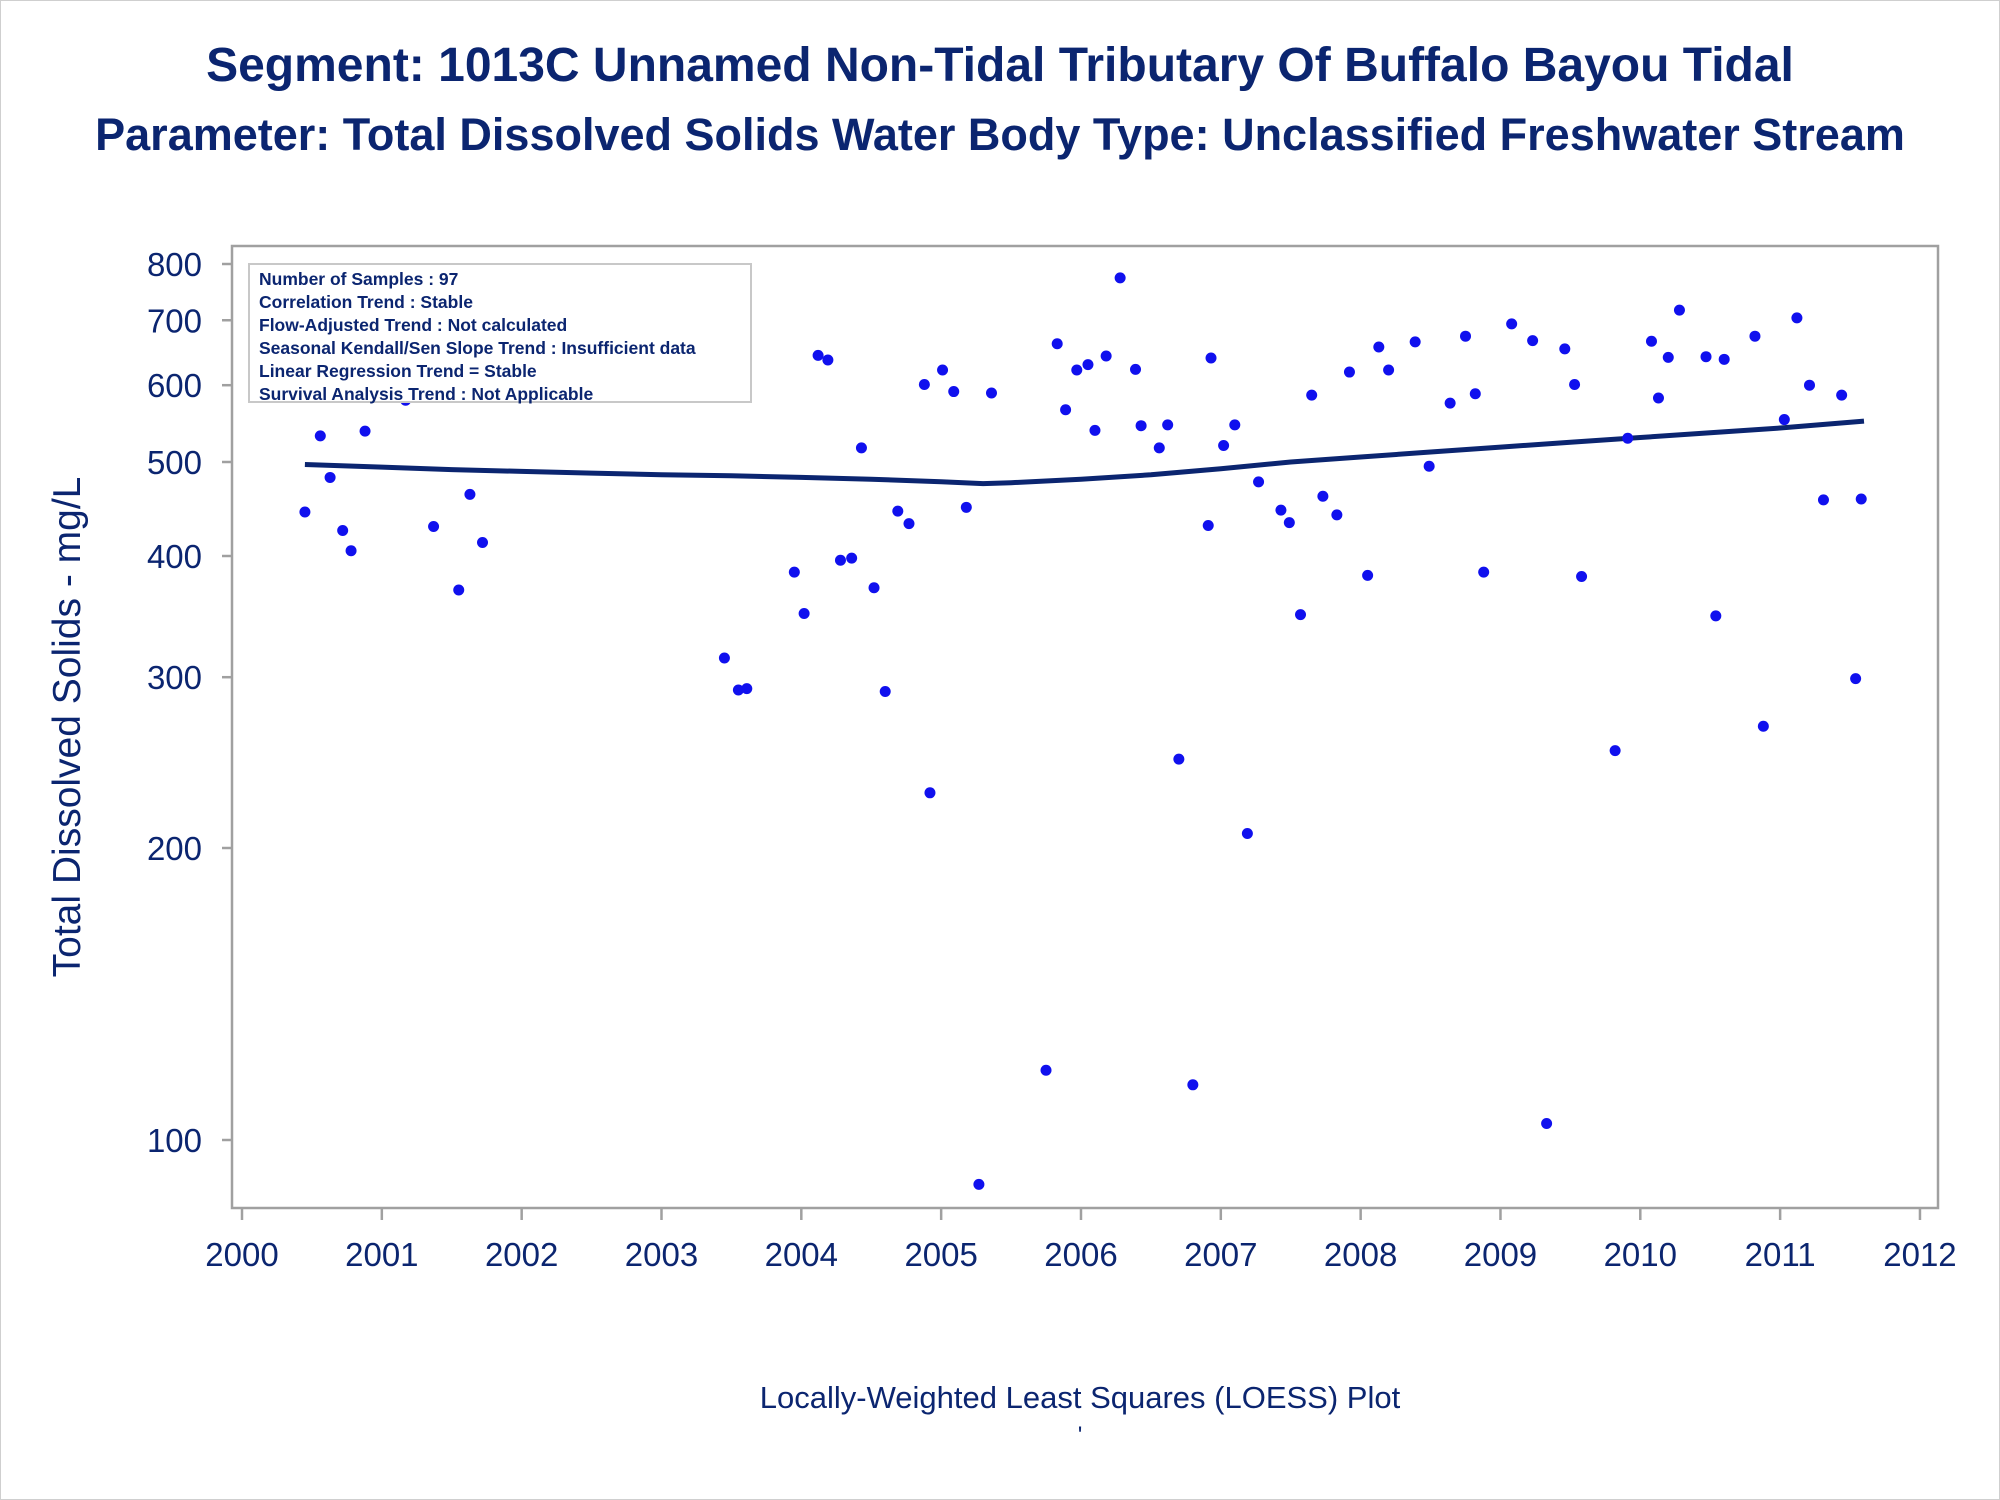 This screenshot has height=1500, width=2000. I want to click on x-tick-label: 2005, so click(940, 1254).